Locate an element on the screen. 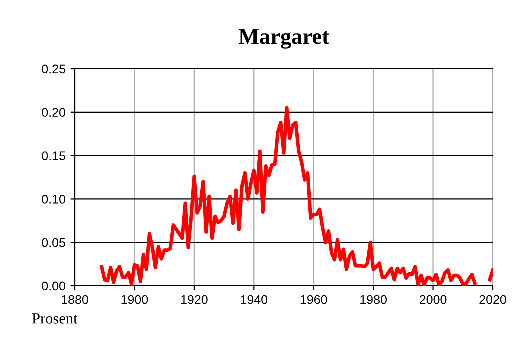 This screenshot has height=343, width=514. chart-title: Margaret is located at coordinates (284, 39).